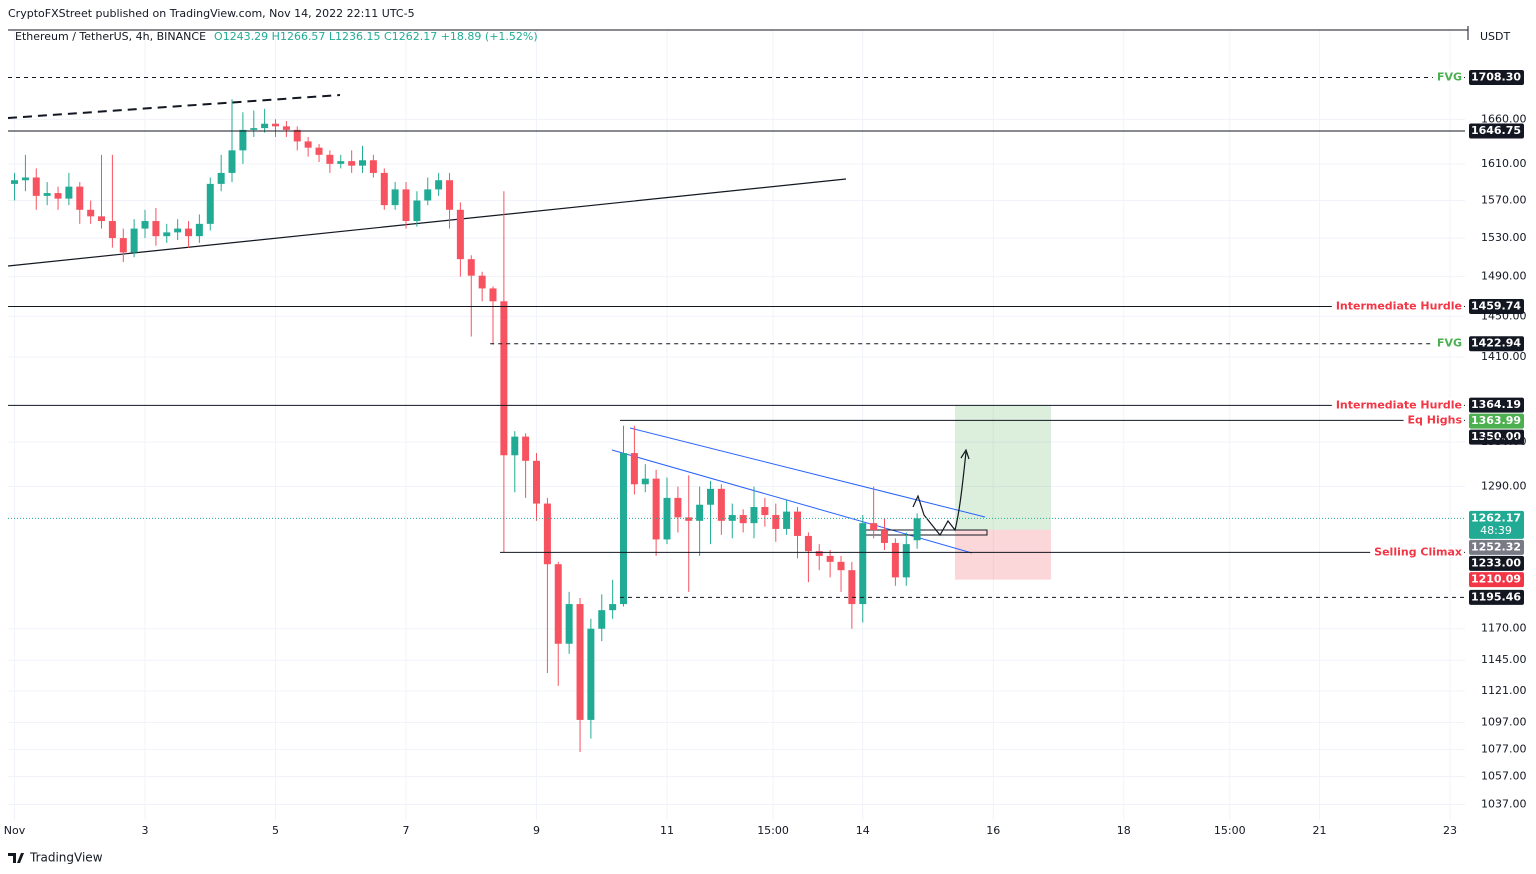 The height and width of the screenshot is (874, 1536). I want to click on currency: USDT, so click(1495, 36).